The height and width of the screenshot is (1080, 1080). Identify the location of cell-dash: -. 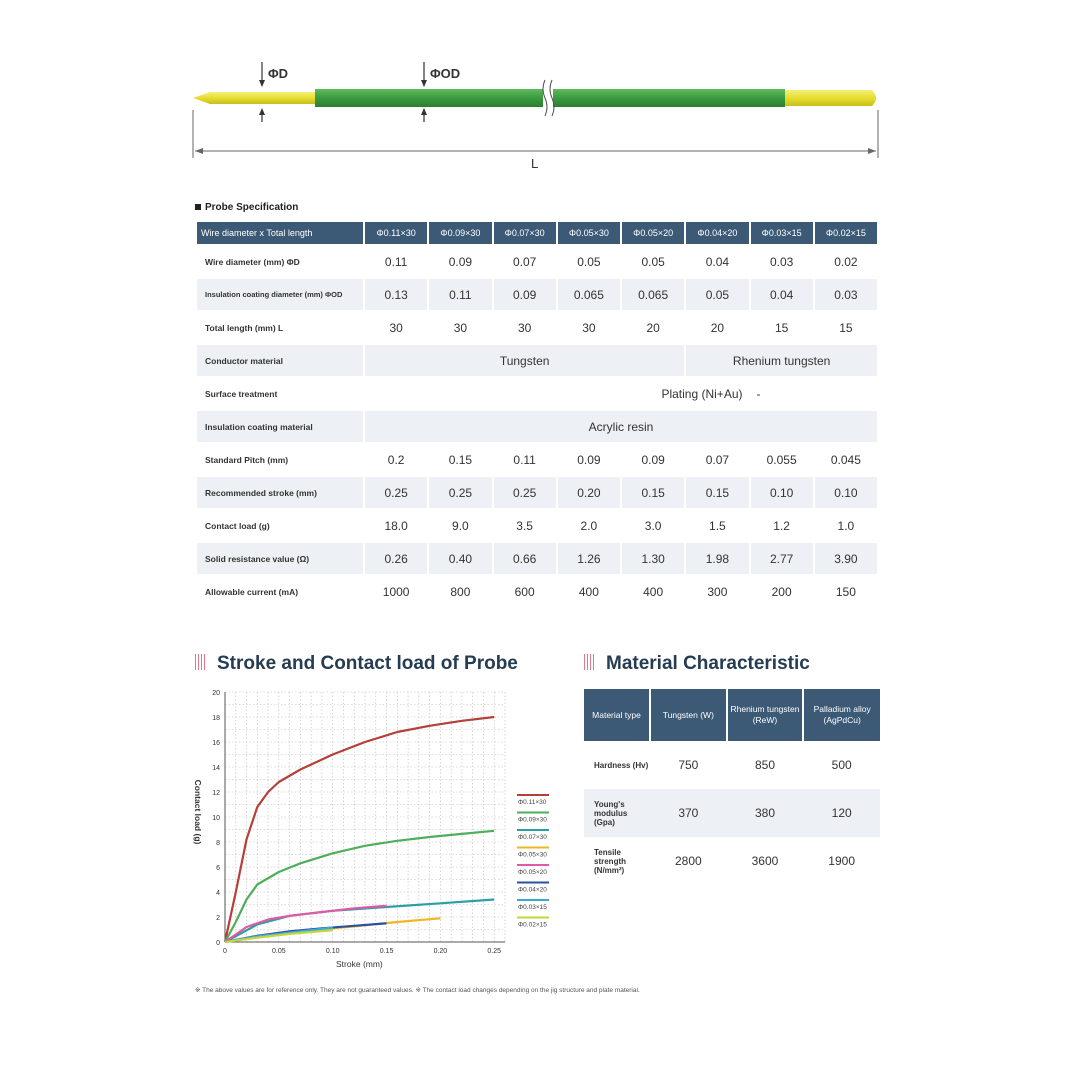
(758, 393).